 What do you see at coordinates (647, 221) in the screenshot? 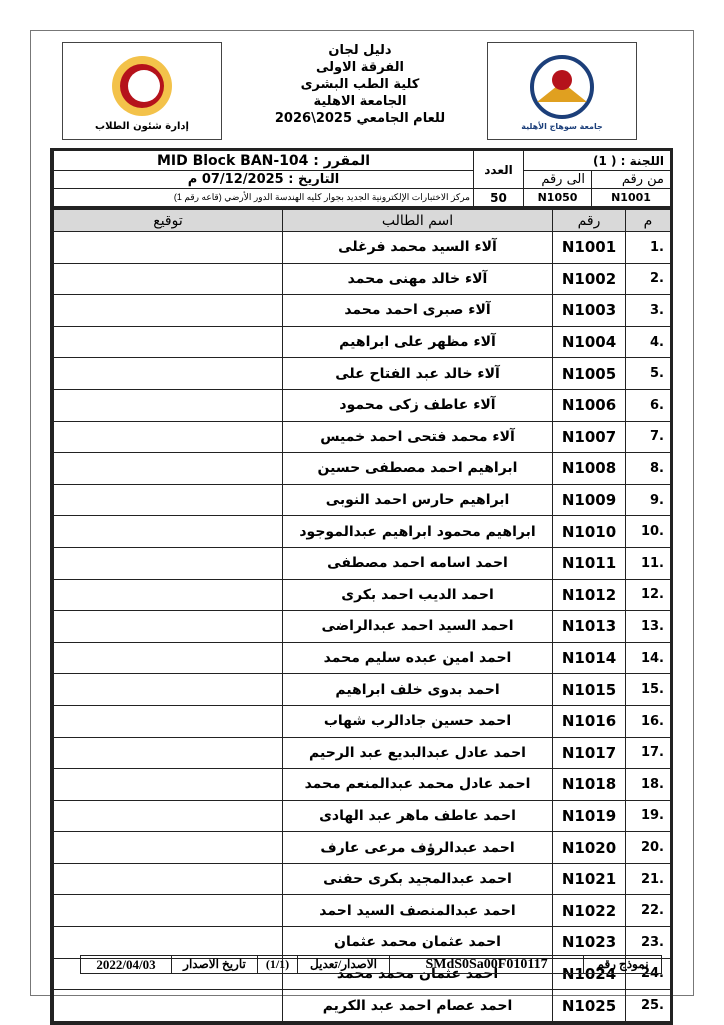
I see `col-num: م` at bounding box center [647, 221].